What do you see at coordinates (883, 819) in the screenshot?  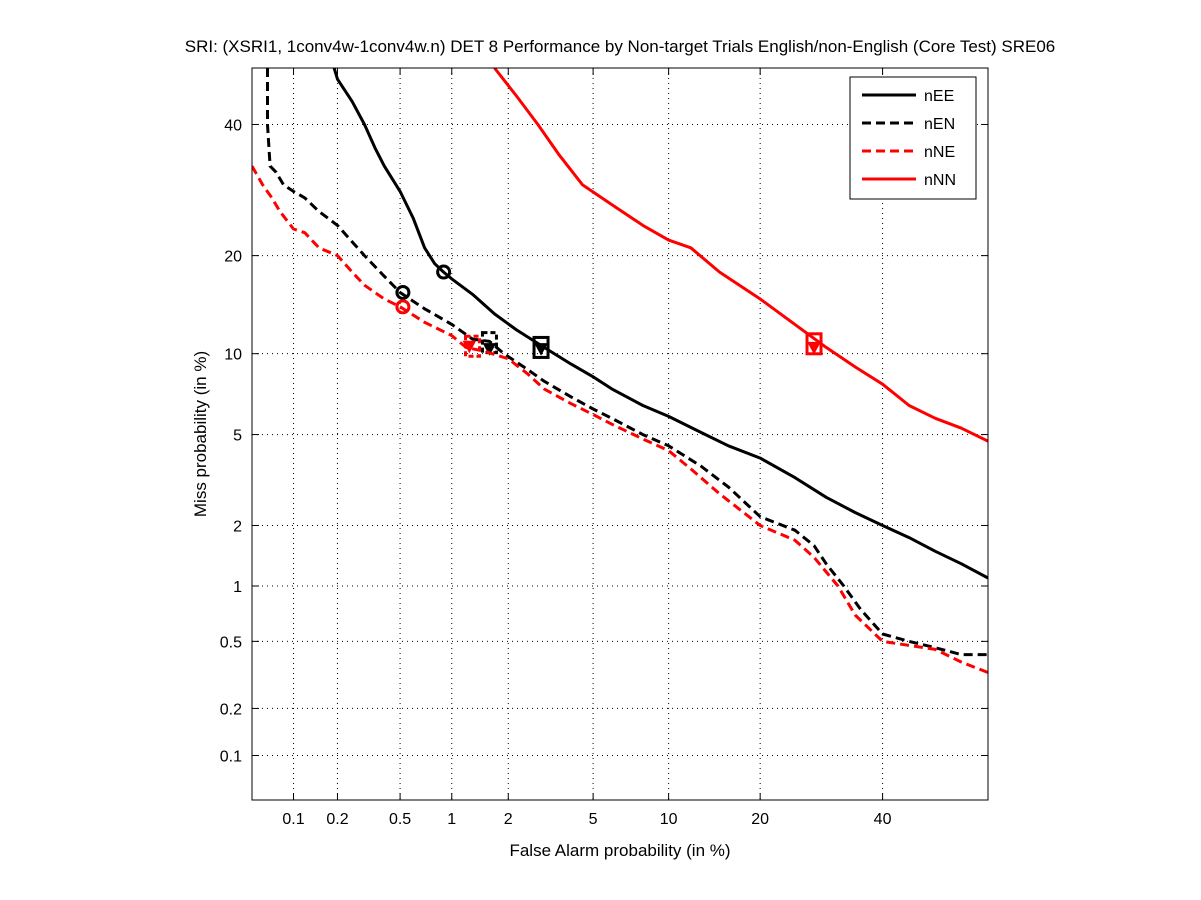 I see `x-tick-label: 40` at bounding box center [883, 819].